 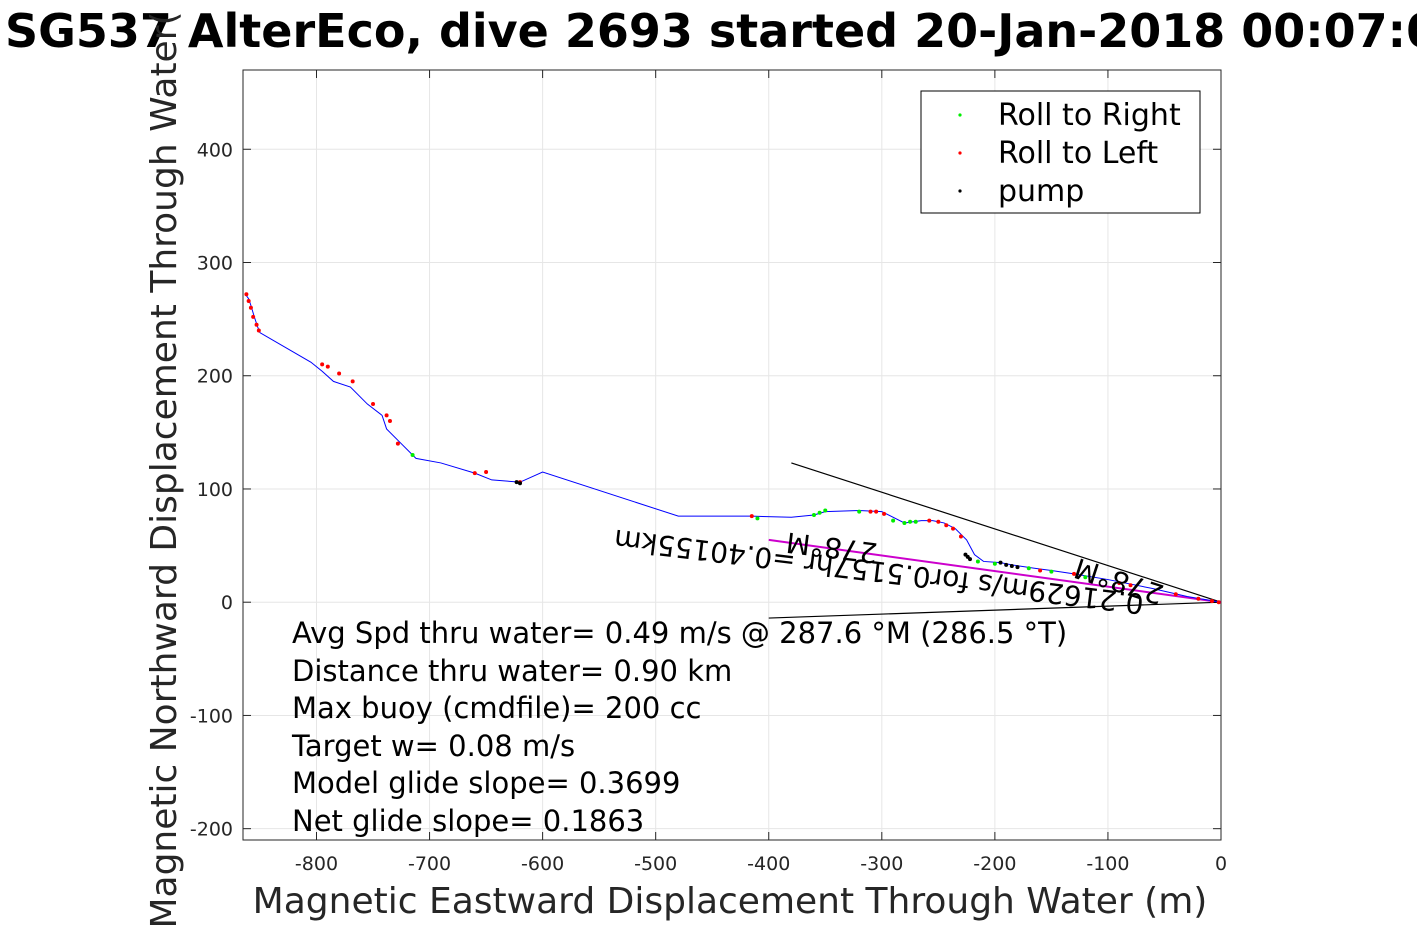 What do you see at coordinates (429, 864) in the screenshot?
I see `x-tick-label: -700` at bounding box center [429, 864].